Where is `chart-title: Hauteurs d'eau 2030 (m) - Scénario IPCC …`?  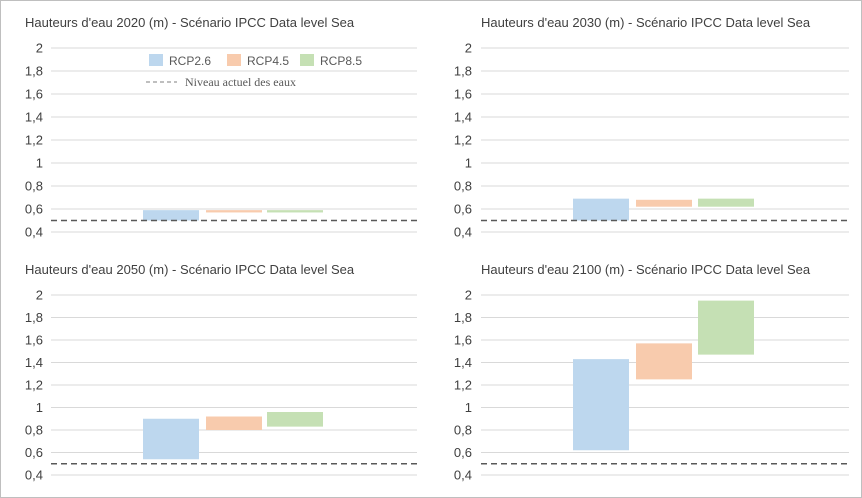 chart-title: Hauteurs d'eau 2030 (m) - Scénario IPCC … is located at coordinates (646, 22).